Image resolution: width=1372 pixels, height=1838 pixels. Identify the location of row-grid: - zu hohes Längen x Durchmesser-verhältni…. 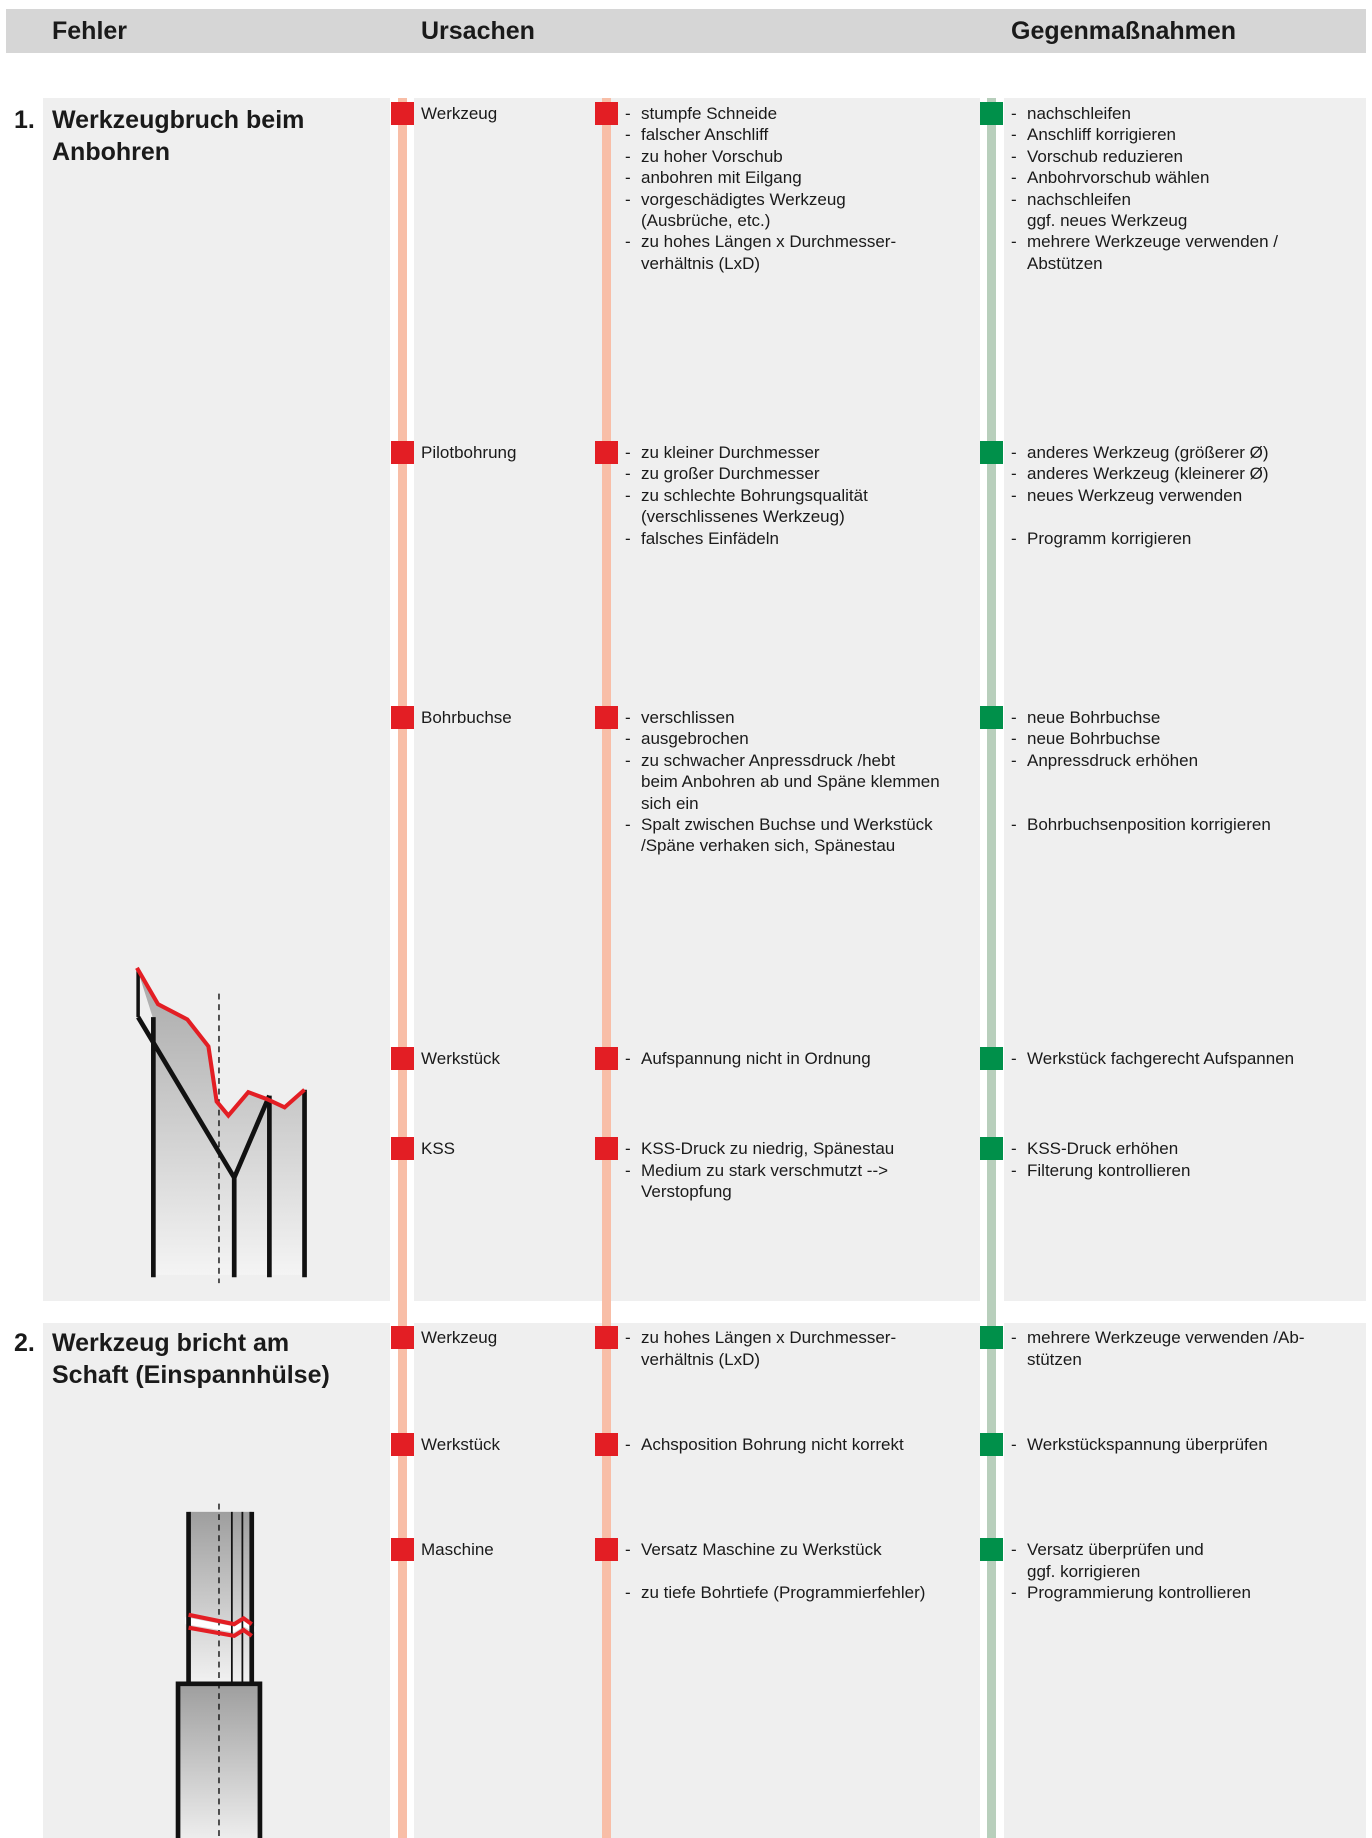
(995, 1348).